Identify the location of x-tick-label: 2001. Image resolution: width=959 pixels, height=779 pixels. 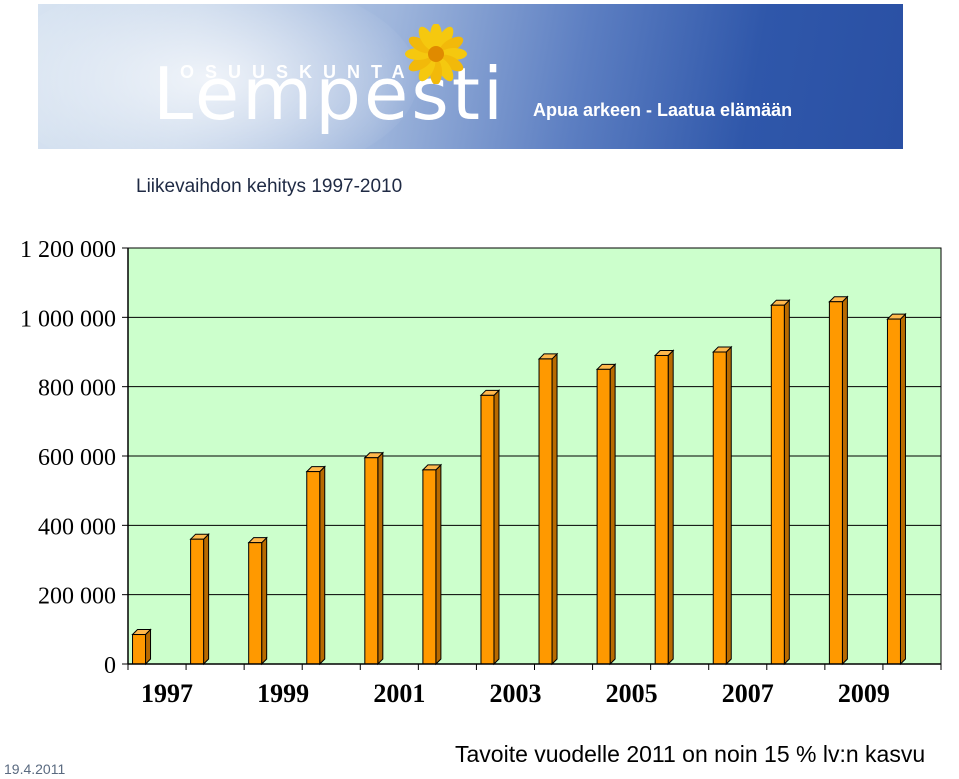
(399, 693).